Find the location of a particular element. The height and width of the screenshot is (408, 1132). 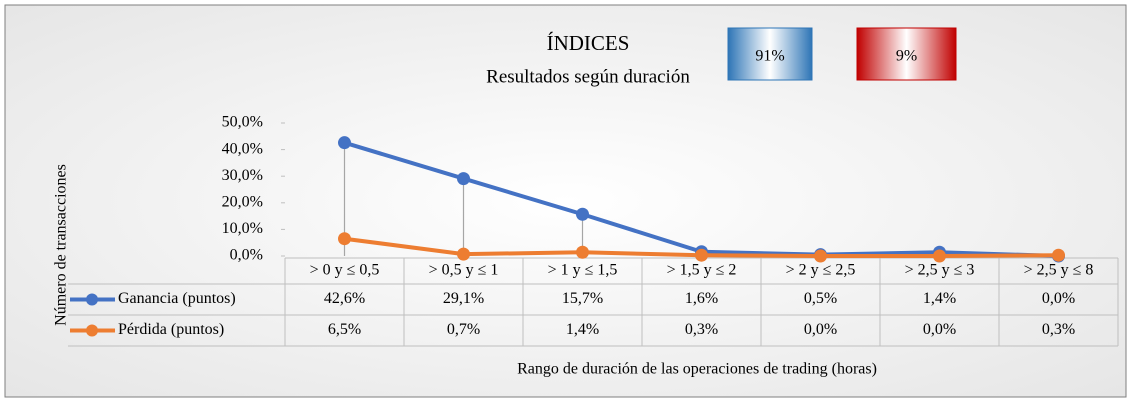

x-tick-label: > 2,5 y ≤ 8 is located at coordinates (1059, 270).